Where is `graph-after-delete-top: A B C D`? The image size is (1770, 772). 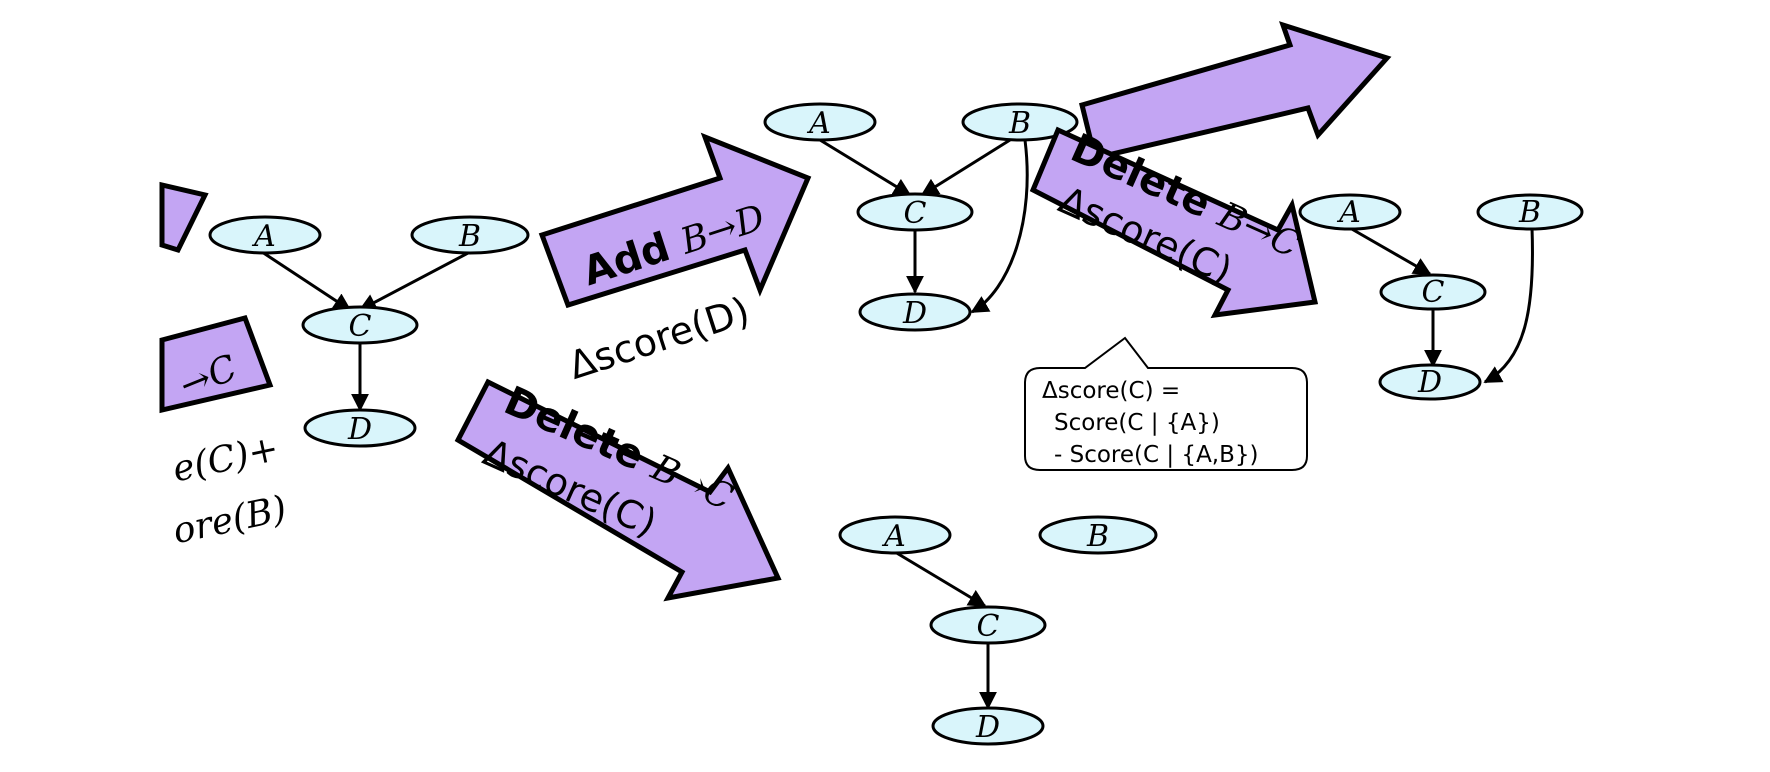
graph-after-delete-top: A B C D is located at coordinates (1441, 297).